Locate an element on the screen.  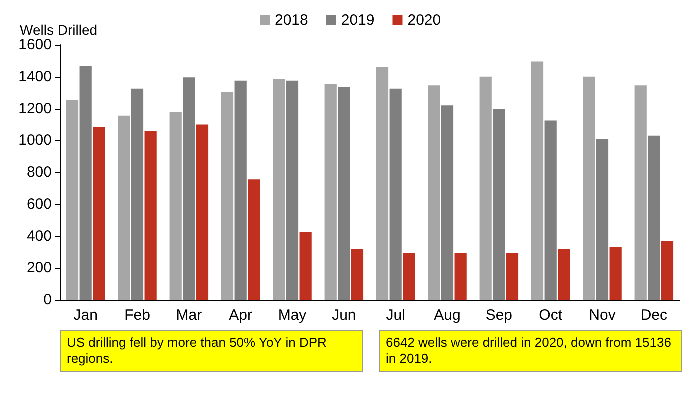
x-tick-label: Jun is located at coordinates (344, 315).